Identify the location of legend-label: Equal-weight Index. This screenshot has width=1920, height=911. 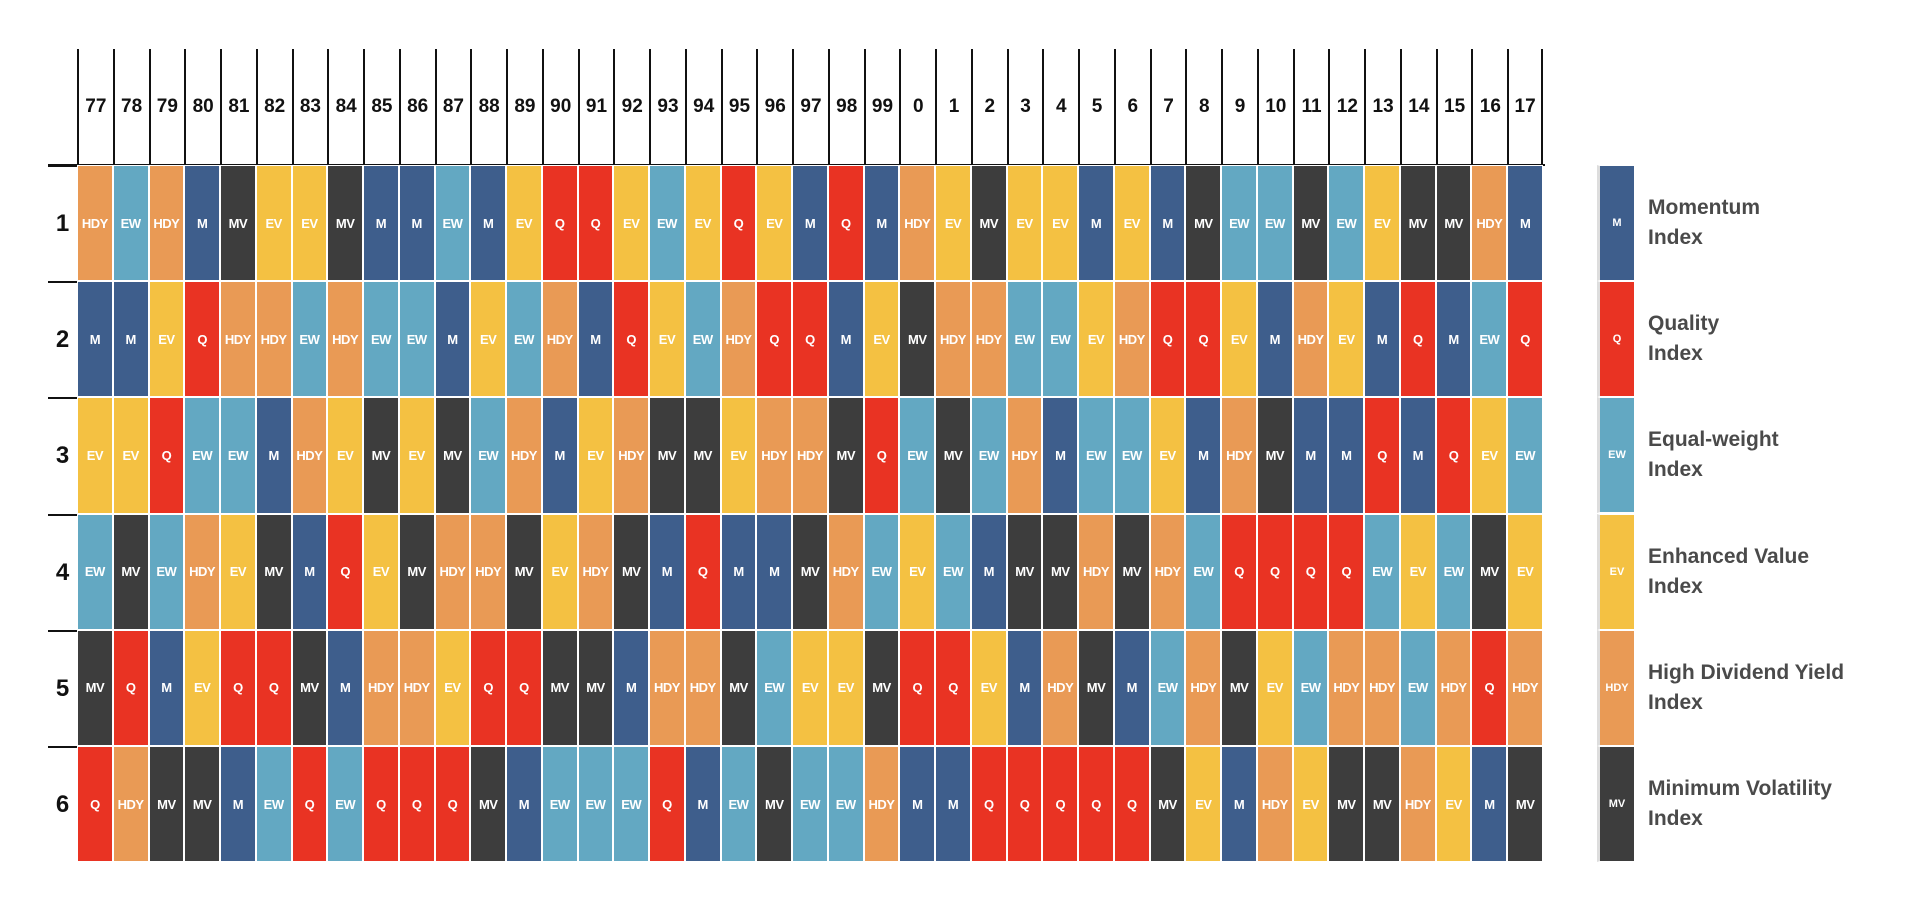
(1783, 455).